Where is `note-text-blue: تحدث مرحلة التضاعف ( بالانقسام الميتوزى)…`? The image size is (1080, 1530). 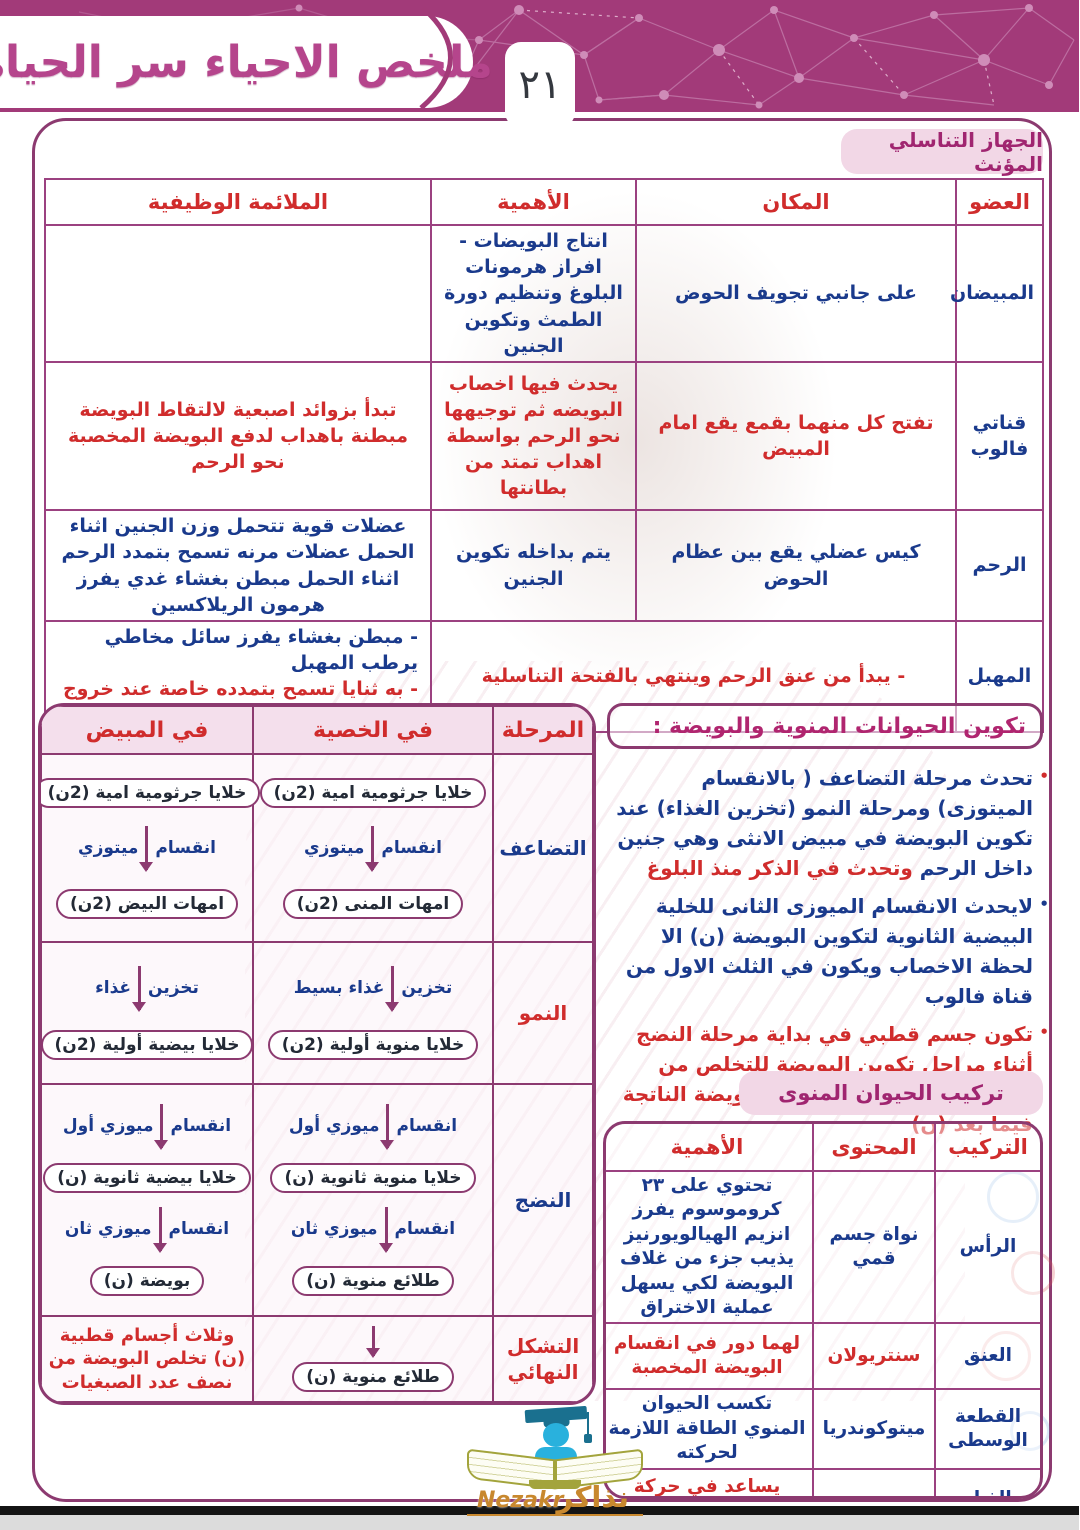 note-text-blue: تحدث مرحلة التضاعف ( بالانقسام الميتوزى)… is located at coordinates (825, 823).